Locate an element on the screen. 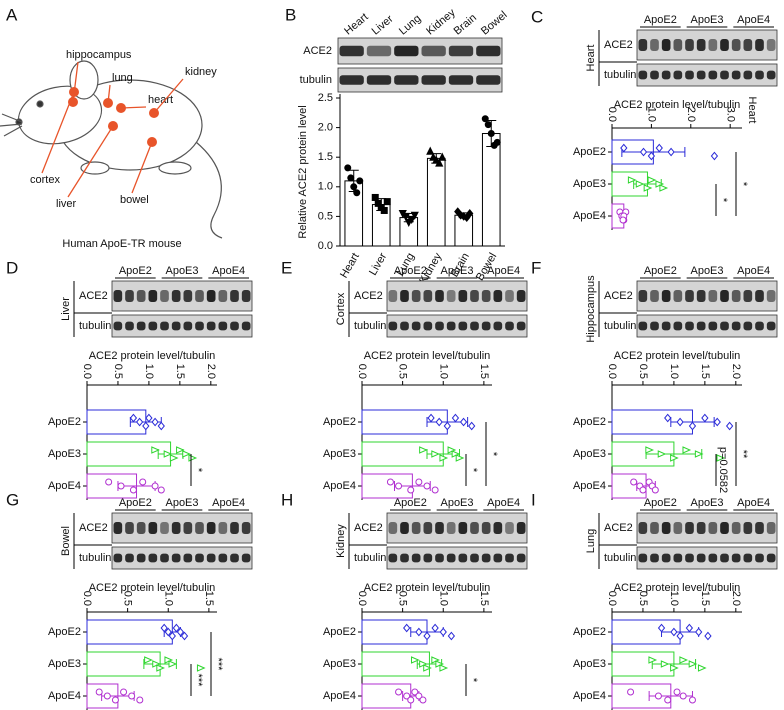  significance-label: ** is located at coordinates (743, 454).